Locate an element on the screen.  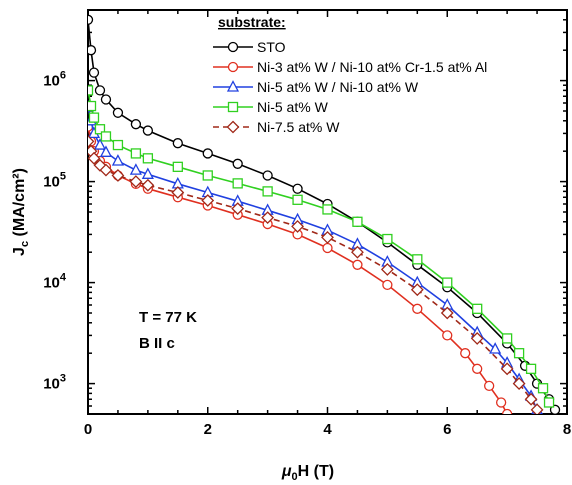
y-axis-label: Jc (MA/cm²) is located at coordinates (21, 212).